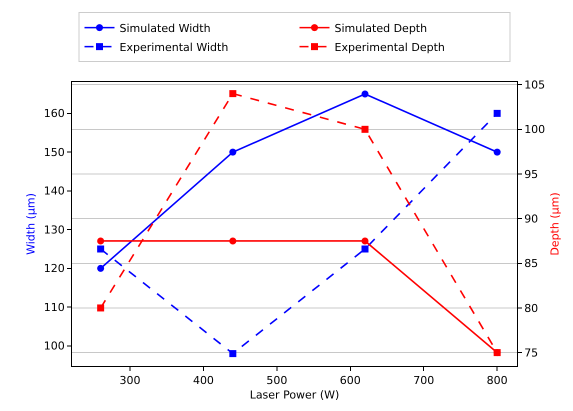 The width and height of the screenshot is (573, 411). Describe the element at coordinates (165, 28) in the screenshot. I see `legend-label: Simulated Width` at that location.